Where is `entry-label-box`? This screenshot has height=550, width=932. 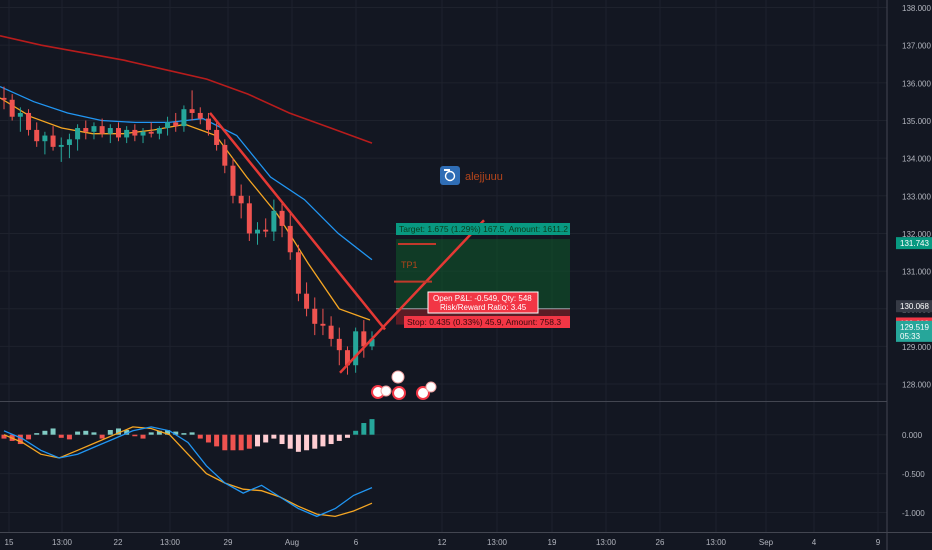
entry-label-box is located at coordinates (483, 302).